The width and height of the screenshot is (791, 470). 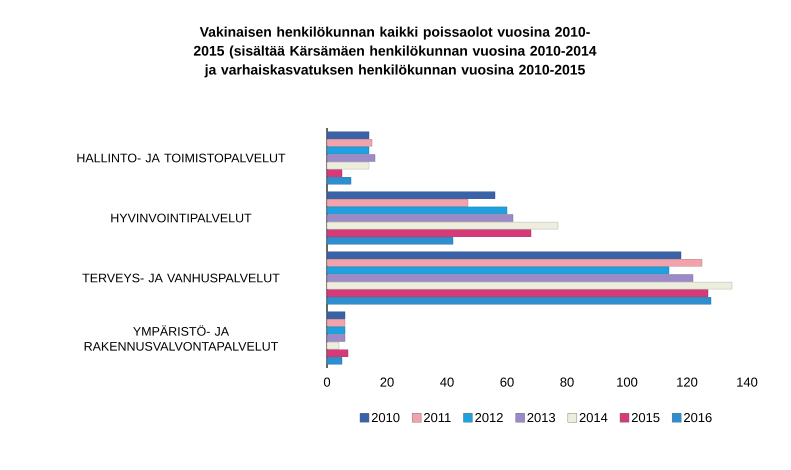 What do you see at coordinates (594, 417) in the screenshot?
I see `legend-label: 2014` at bounding box center [594, 417].